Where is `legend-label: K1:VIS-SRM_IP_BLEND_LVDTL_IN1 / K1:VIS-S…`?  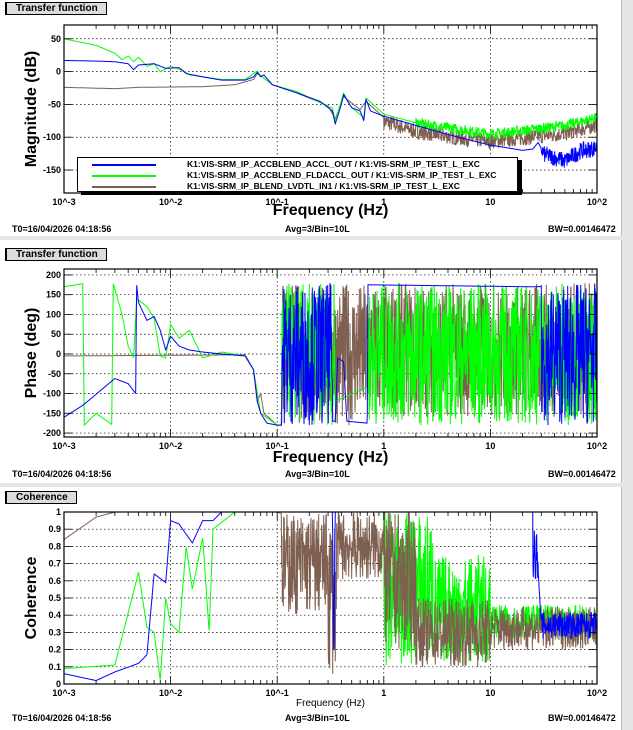
legend-label: K1:VIS-SRM_IP_BLEND_LVDTL_IN1 / K1:VIS-S… is located at coordinates (323, 186).